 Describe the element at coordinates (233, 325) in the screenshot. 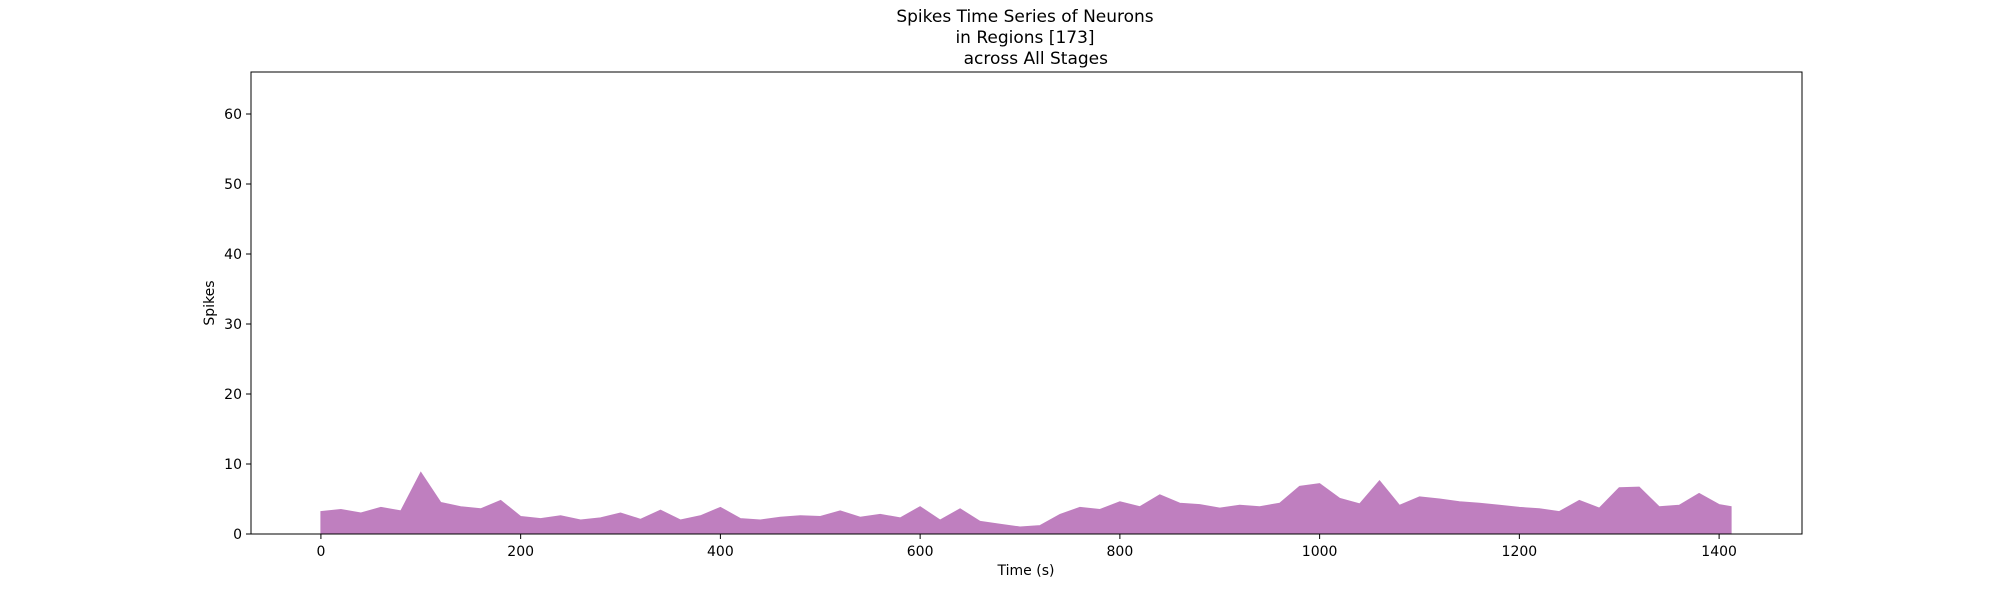

I see `y-tick-label: 30` at that location.